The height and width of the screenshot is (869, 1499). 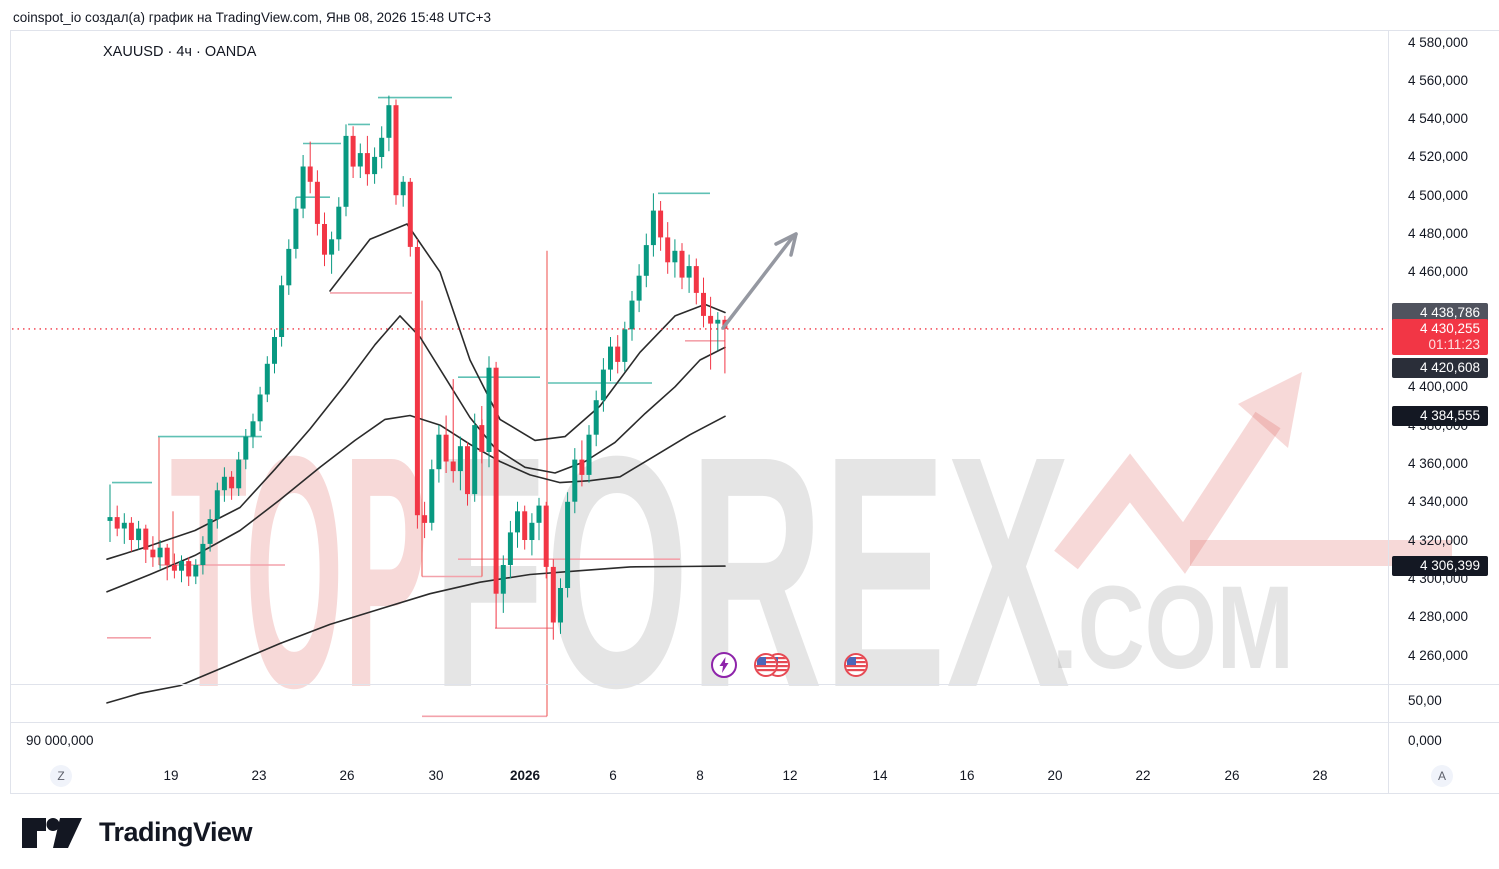 I want to click on price-tick-label: 4 460,000, so click(x=1438, y=272).